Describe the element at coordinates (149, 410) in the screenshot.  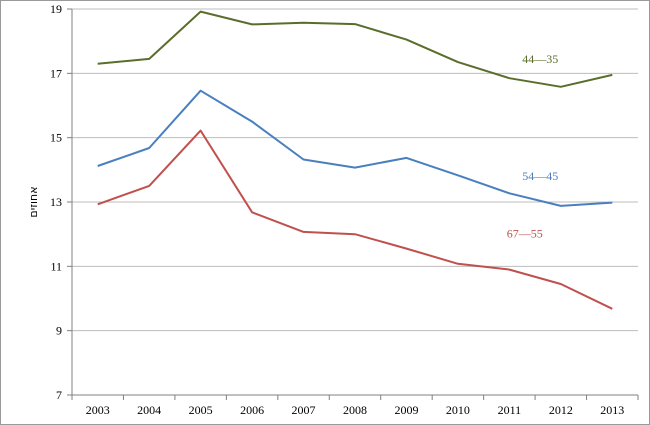
I see `x-tick-label: 2004` at that location.